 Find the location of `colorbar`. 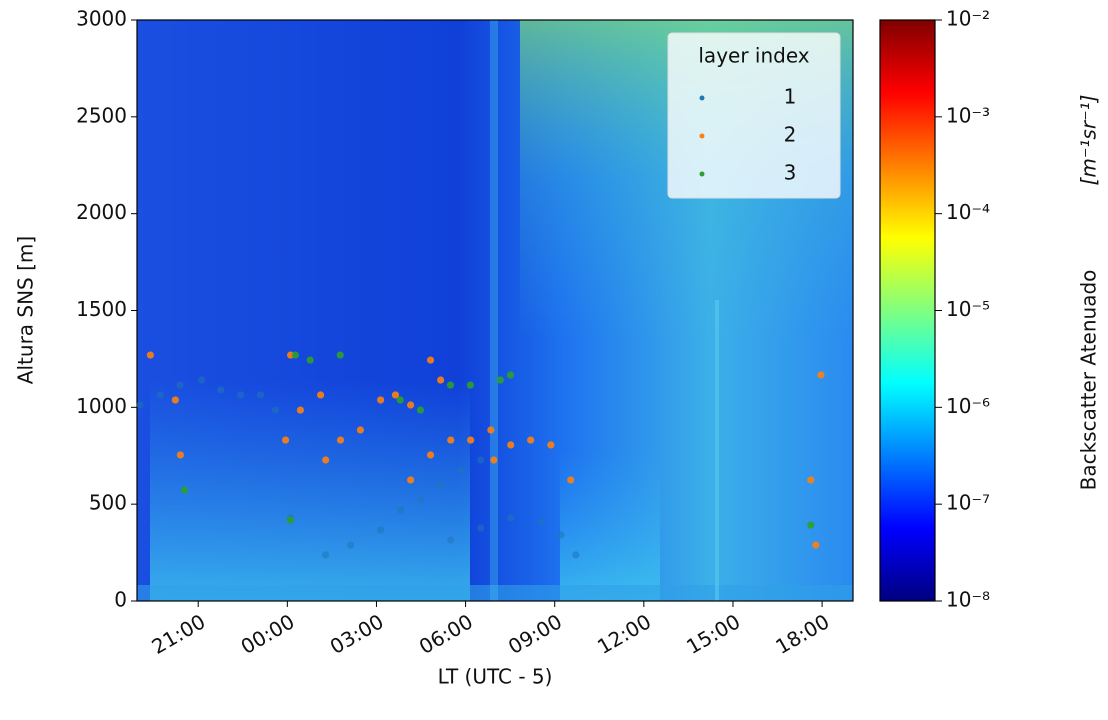

colorbar is located at coordinates (907, 310).